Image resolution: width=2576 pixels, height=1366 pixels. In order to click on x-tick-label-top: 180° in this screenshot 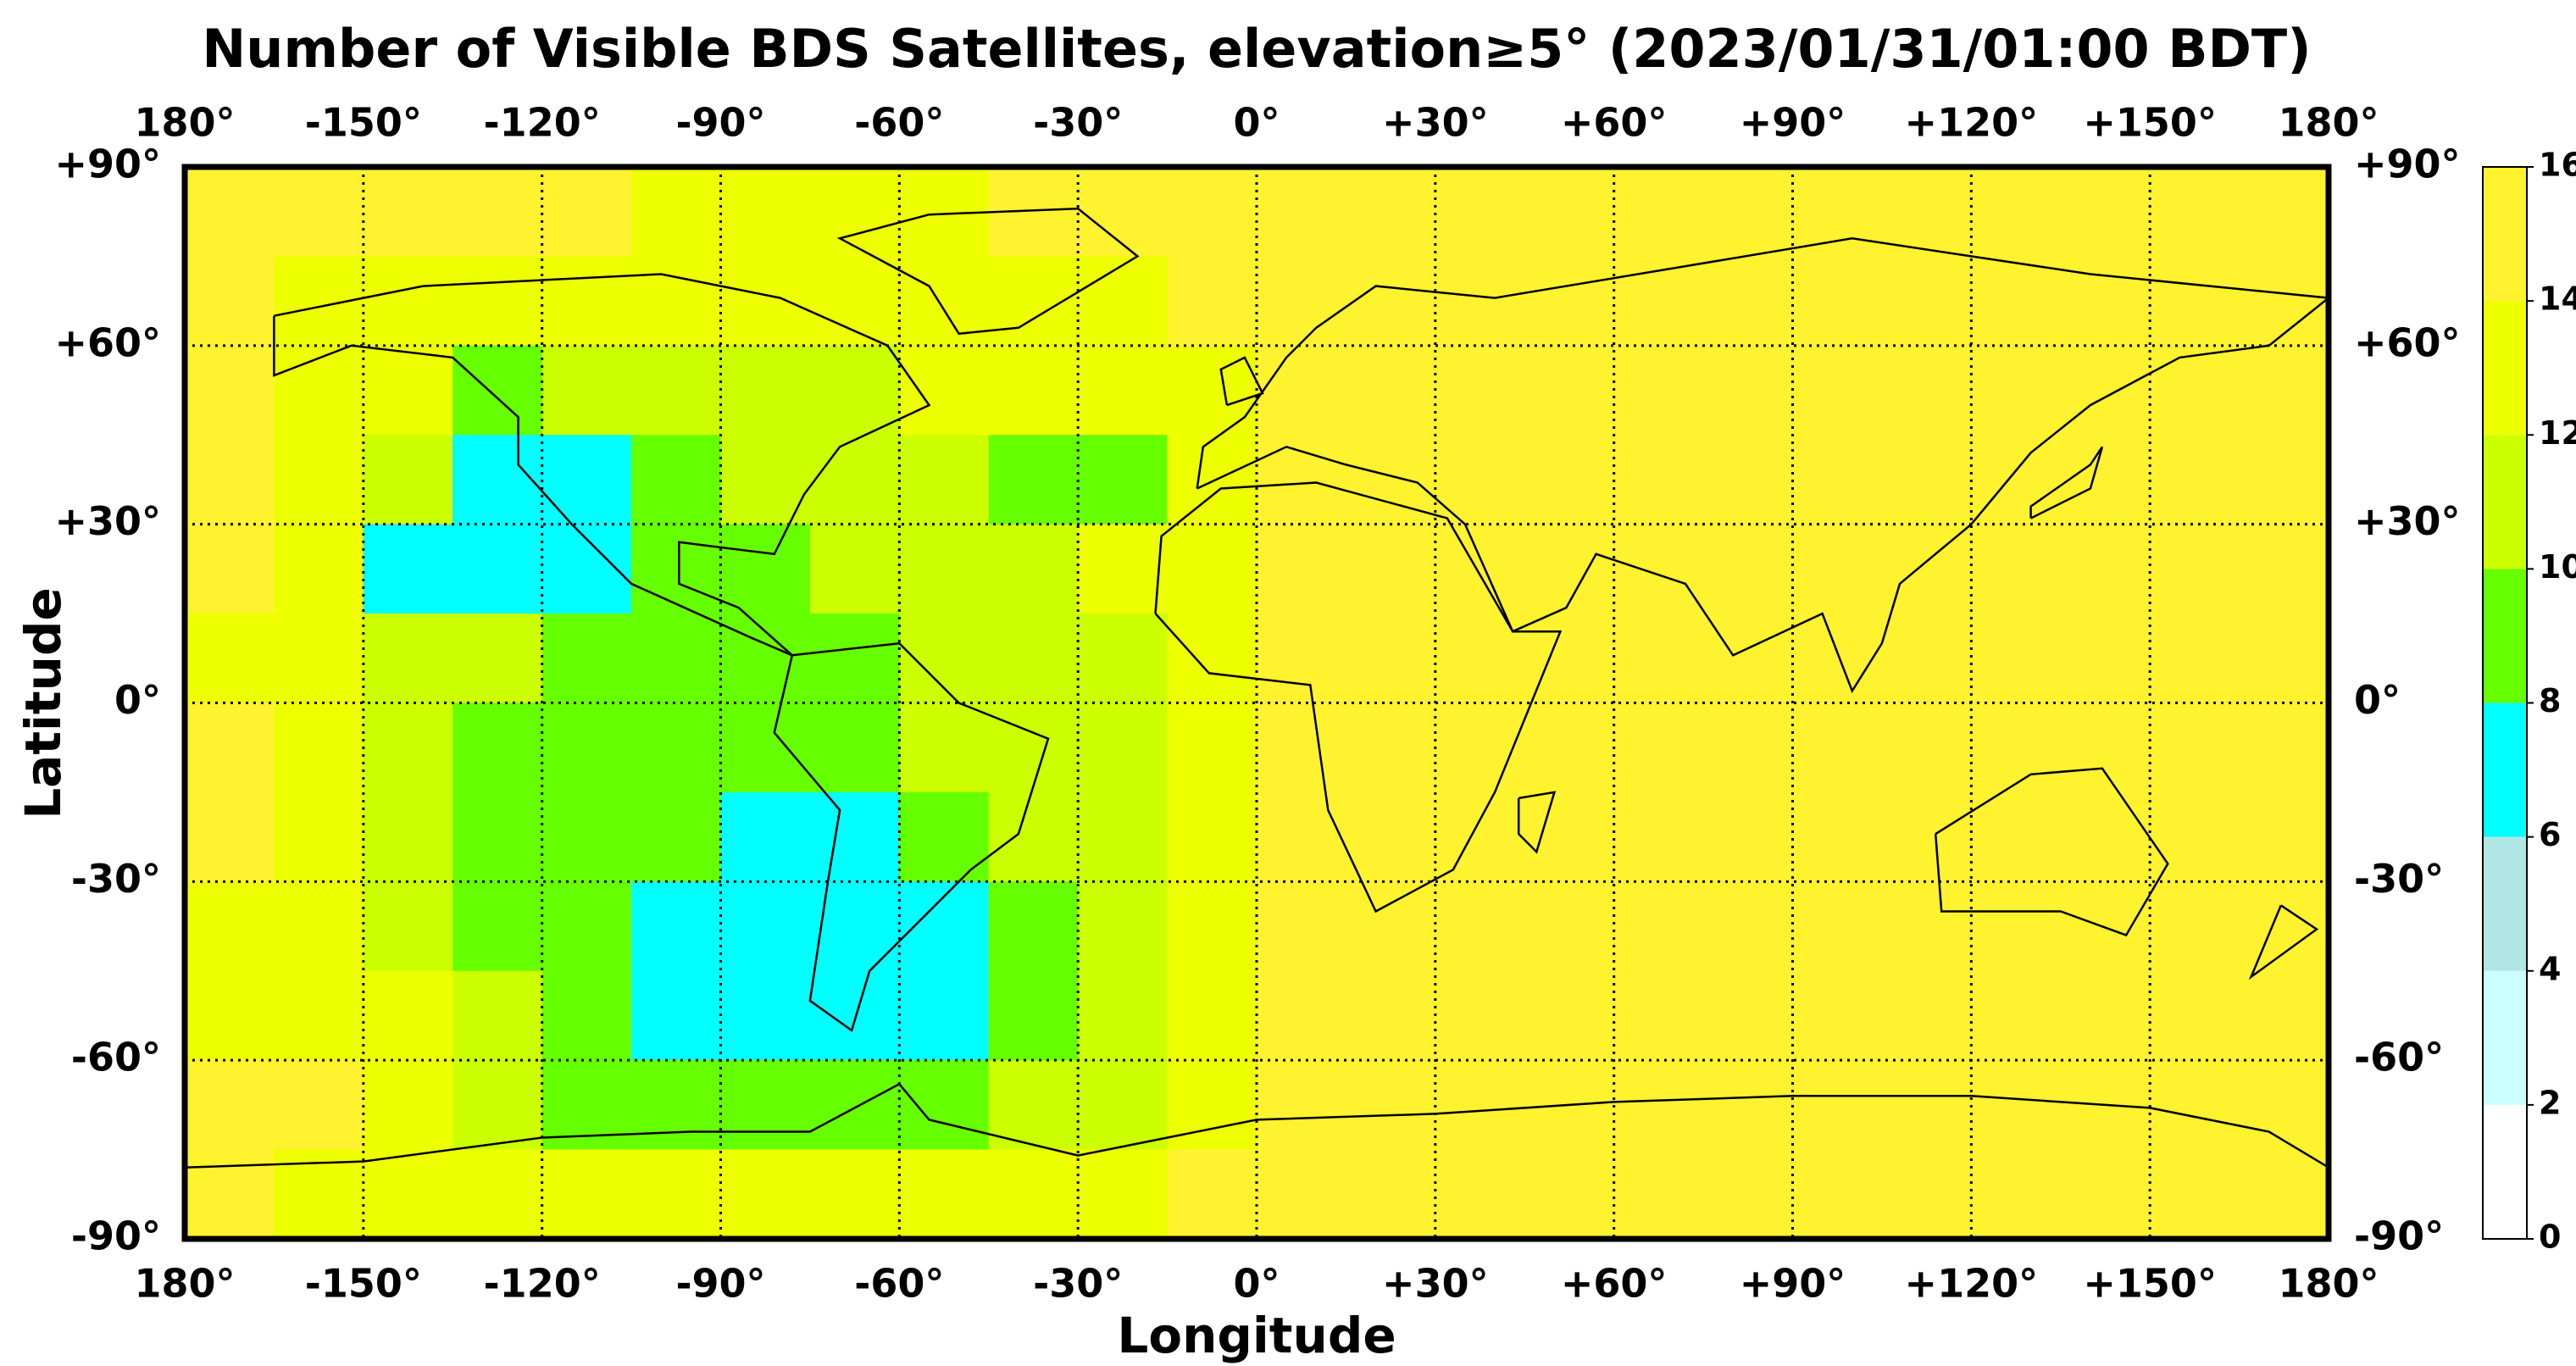, I will do `click(184, 123)`.